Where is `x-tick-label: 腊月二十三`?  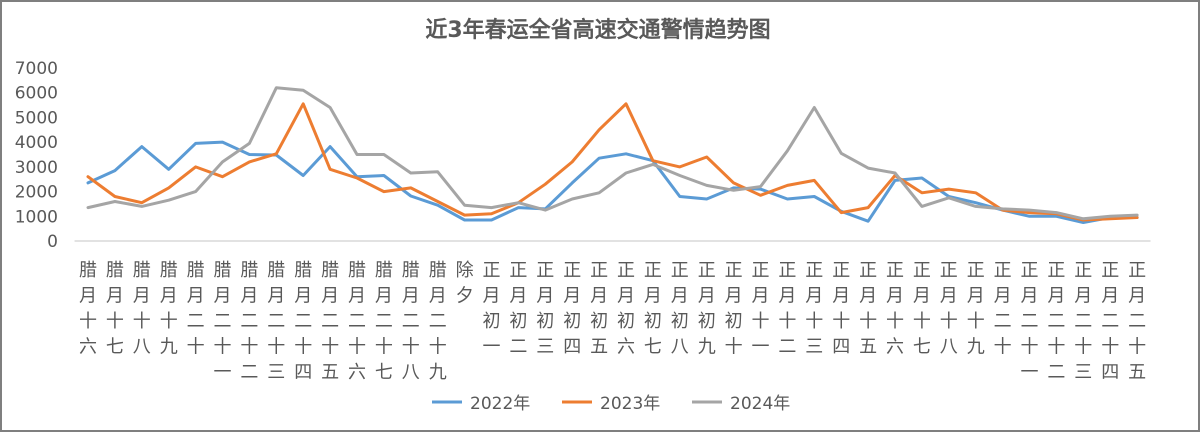 x-tick-label: 腊月二十三 is located at coordinates (276, 321).